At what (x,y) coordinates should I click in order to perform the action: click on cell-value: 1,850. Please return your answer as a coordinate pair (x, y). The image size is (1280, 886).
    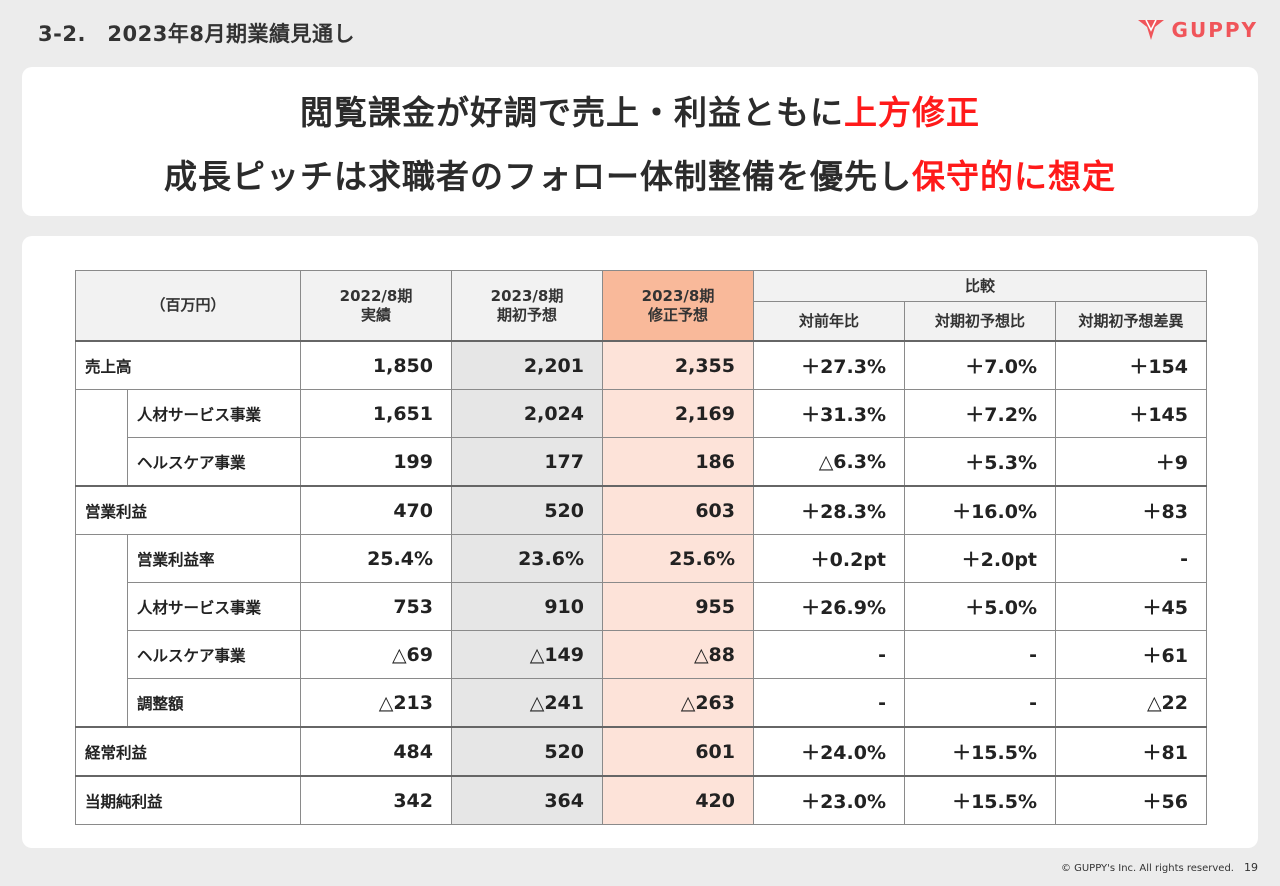
    Looking at the image, I should click on (376, 365).